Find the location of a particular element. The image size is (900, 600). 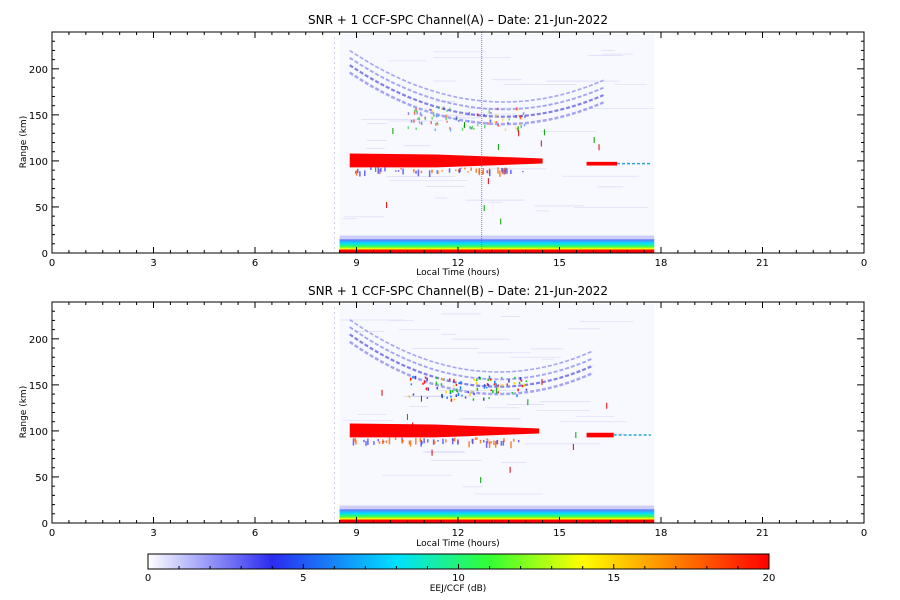

y-axis-label: Range (km) is located at coordinates (24, 142).